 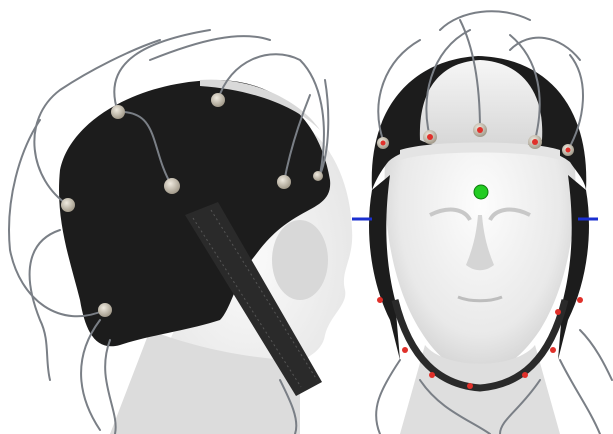 I want to click on right-chin-strap, so click(x=480, y=345).